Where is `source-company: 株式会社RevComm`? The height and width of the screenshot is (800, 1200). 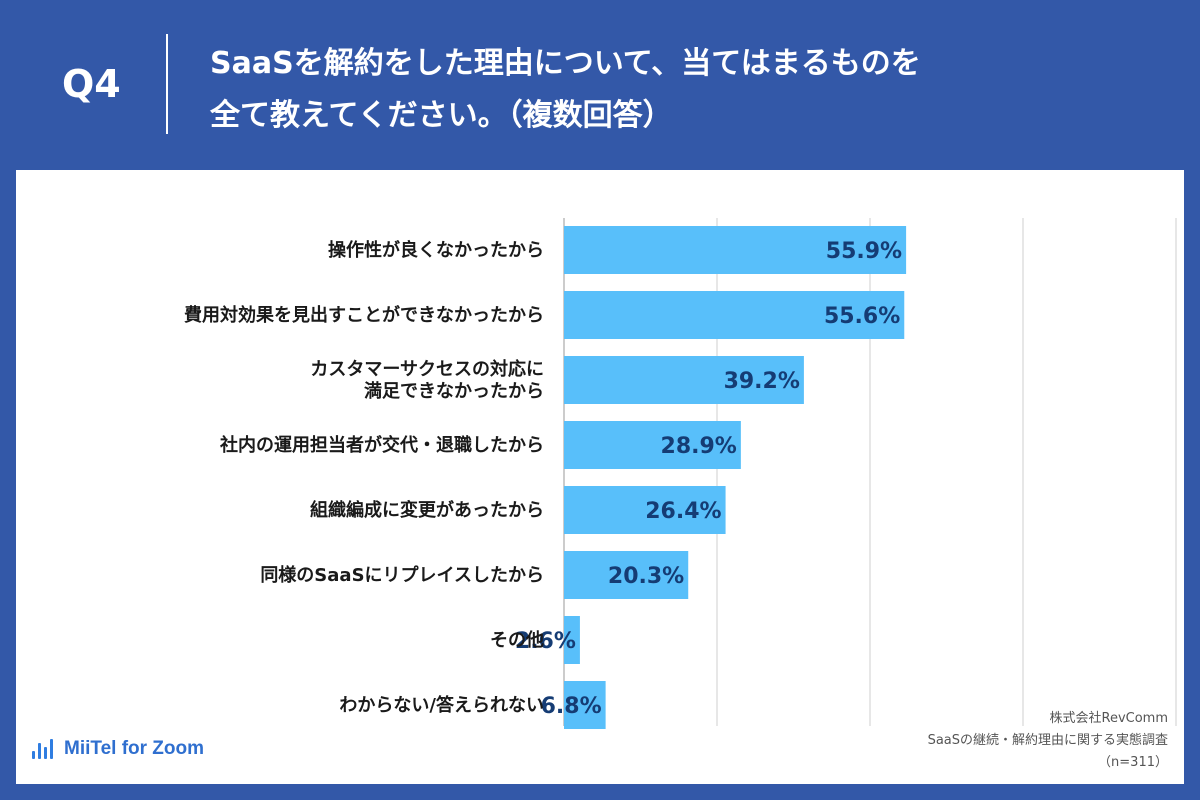 source-company: 株式会社RevComm is located at coordinates (1109, 718).